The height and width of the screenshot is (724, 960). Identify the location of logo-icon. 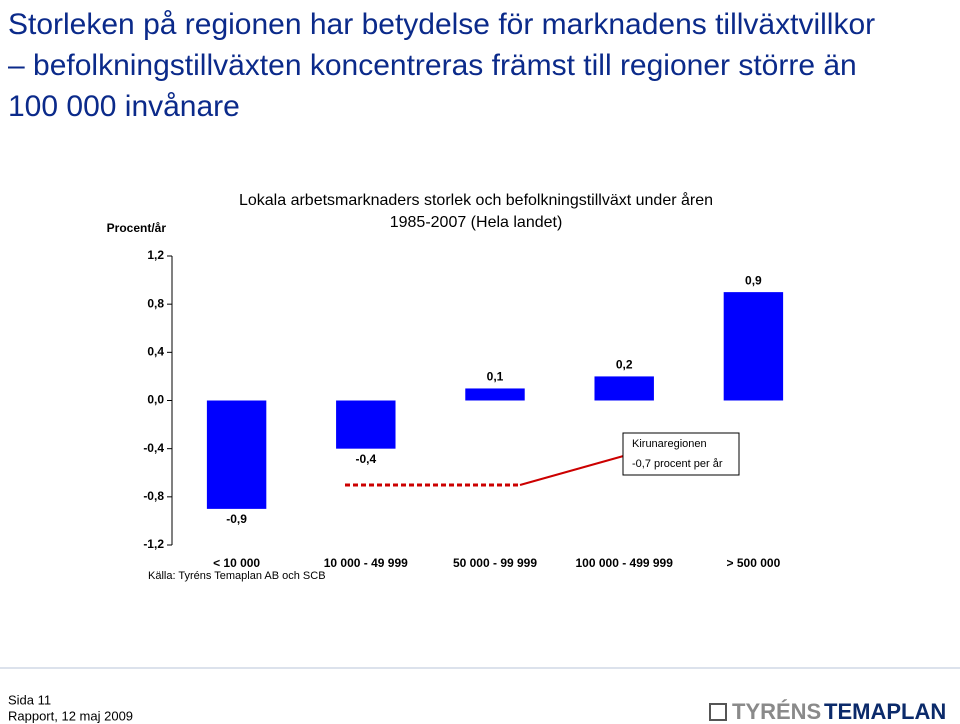
(718, 712).